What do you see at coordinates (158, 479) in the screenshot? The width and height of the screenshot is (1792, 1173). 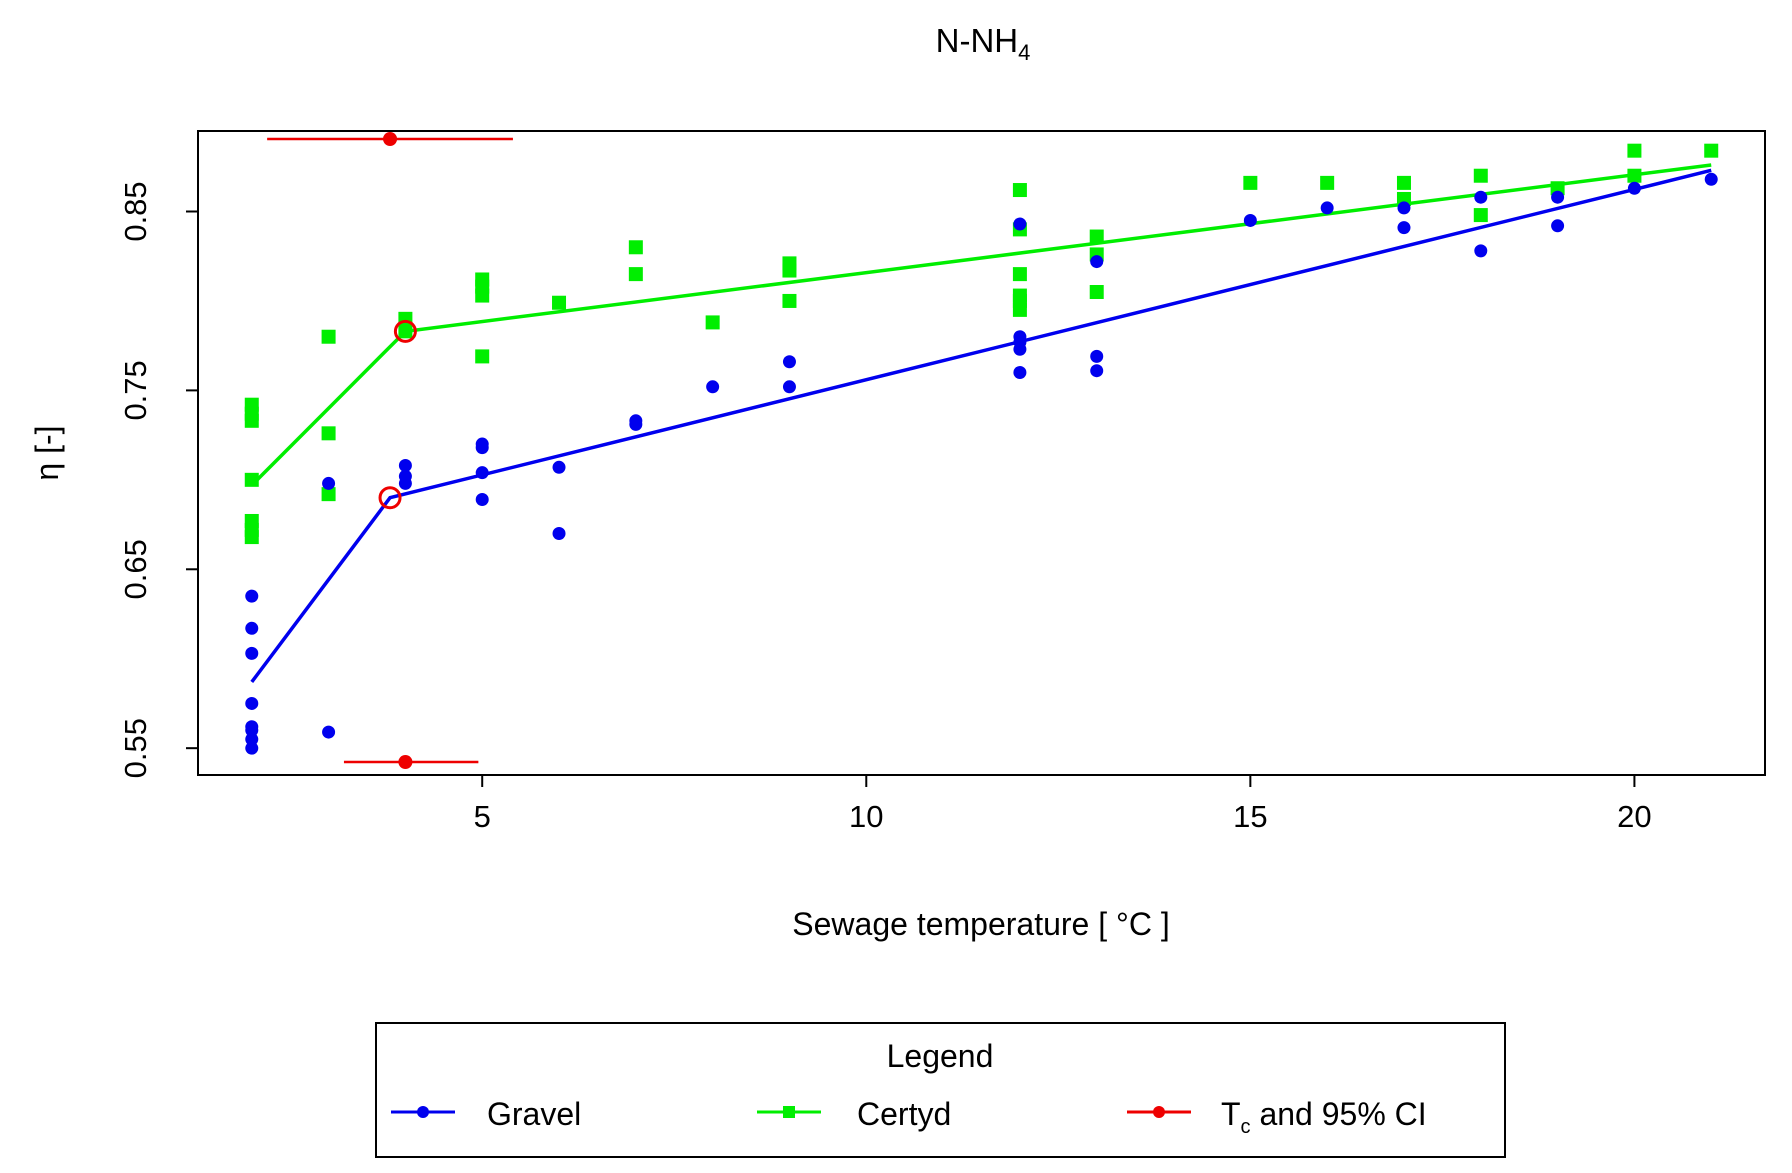 I see `y-axis: 0.55 0.65 0.75 0.85` at bounding box center [158, 479].